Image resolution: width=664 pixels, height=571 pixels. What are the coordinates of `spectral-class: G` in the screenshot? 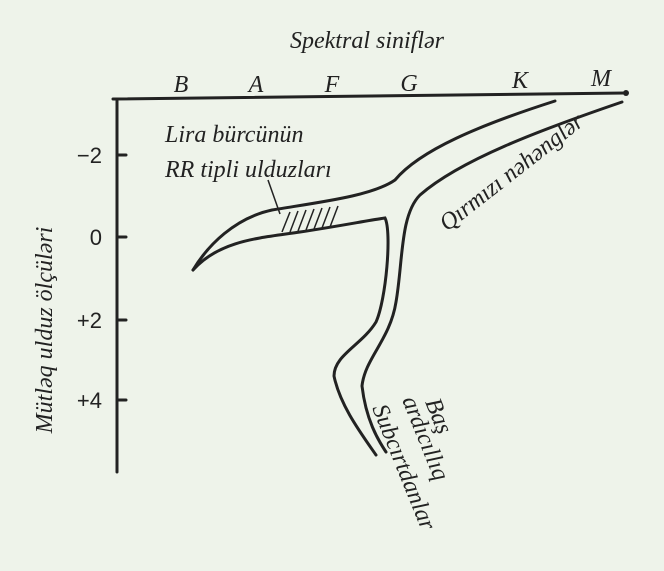 It's located at (408, 84).